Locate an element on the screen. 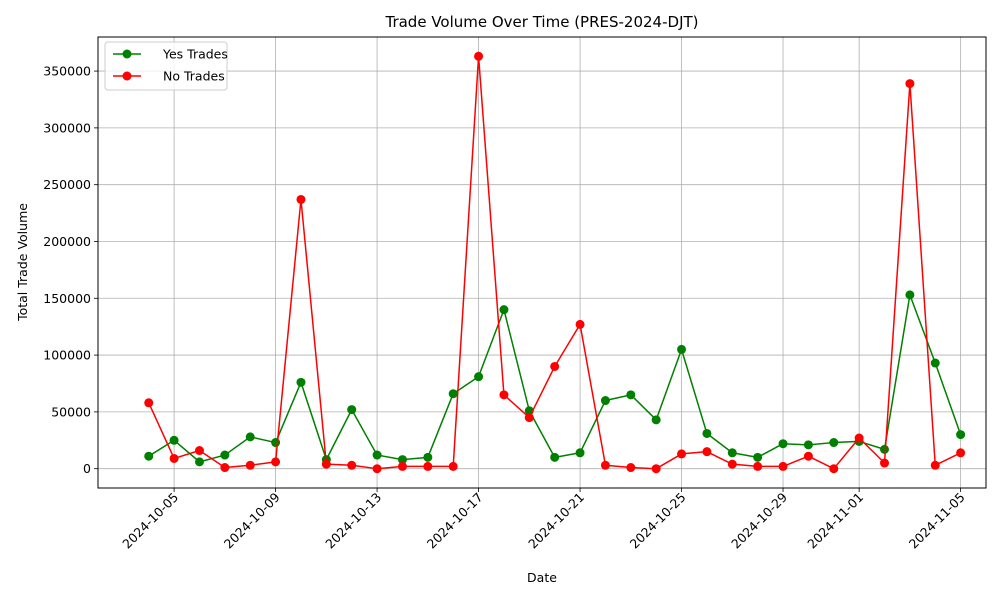  y-tick-label: 150000 is located at coordinates (67, 298).